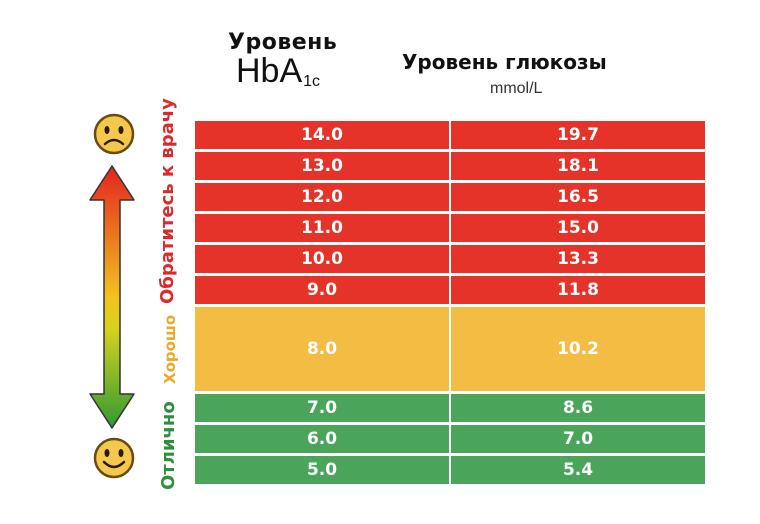  Describe the element at coordinates (577, 166) in the screenshot. I see `glucose-value: 18.1` at that location.